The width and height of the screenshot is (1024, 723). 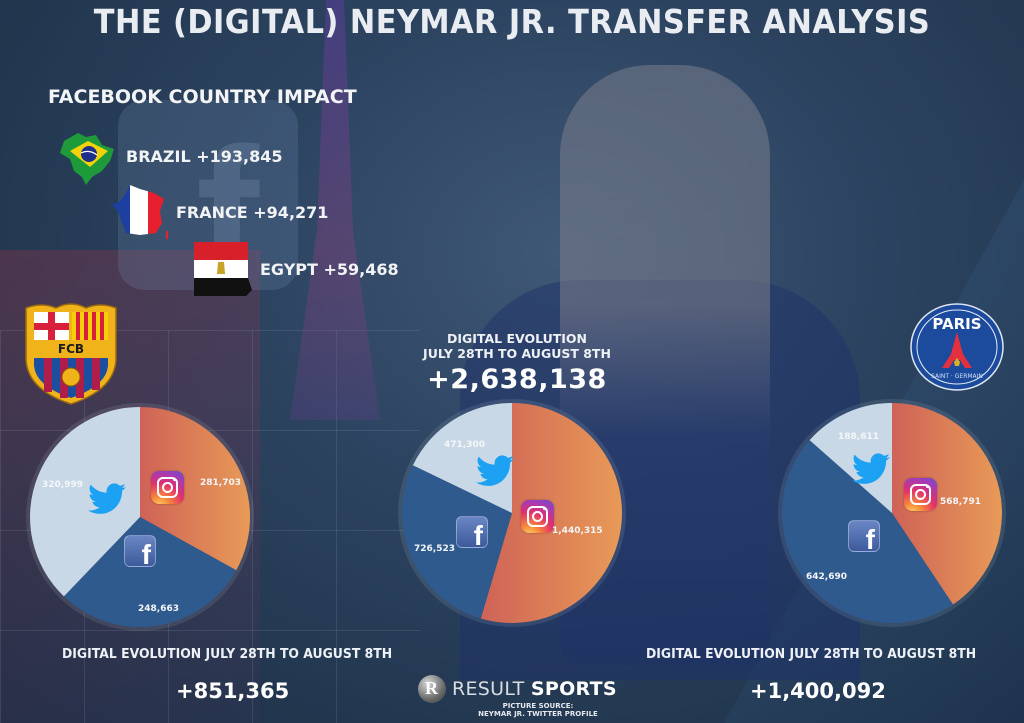 What do you see at coordinates (858, 437) in the screenshot?
I see `psg-twitter-value: 188,611` at bounding box center [858, 437].